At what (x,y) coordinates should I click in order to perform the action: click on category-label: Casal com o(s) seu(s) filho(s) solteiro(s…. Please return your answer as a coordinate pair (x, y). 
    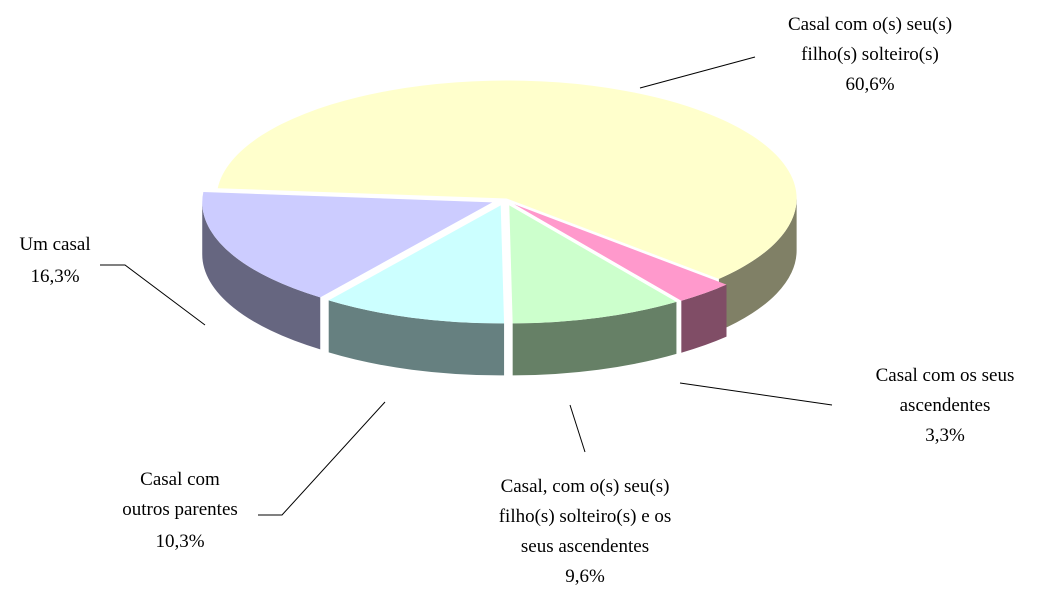
    Looking at the image, I should click on (870, 39).